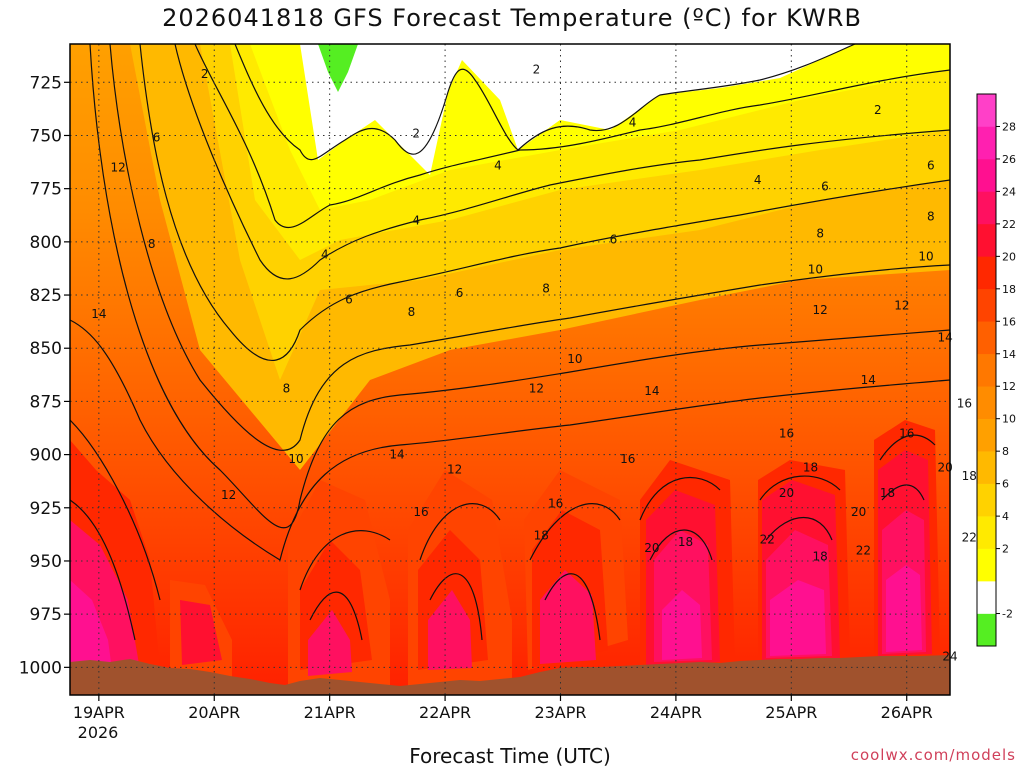  What do you see at coordinates (98, 732) in the screenshot?
I see `x-year-label: 2026` at bounding box center [98, 732].